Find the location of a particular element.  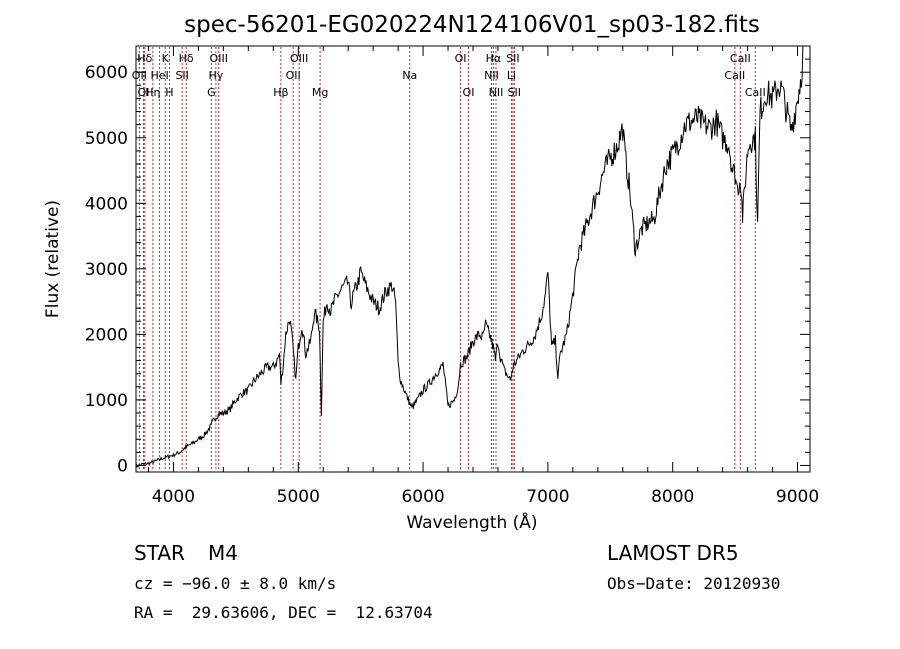

y-tick-label: 2000 is located at coordinates (106, 335).